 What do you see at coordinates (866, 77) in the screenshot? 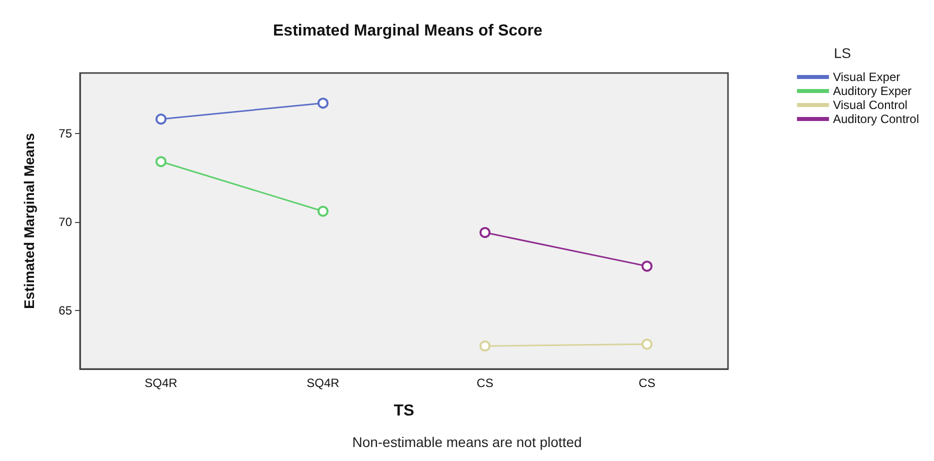
I see `legend-label: Visual Exper` at bounding box center [866, 77].